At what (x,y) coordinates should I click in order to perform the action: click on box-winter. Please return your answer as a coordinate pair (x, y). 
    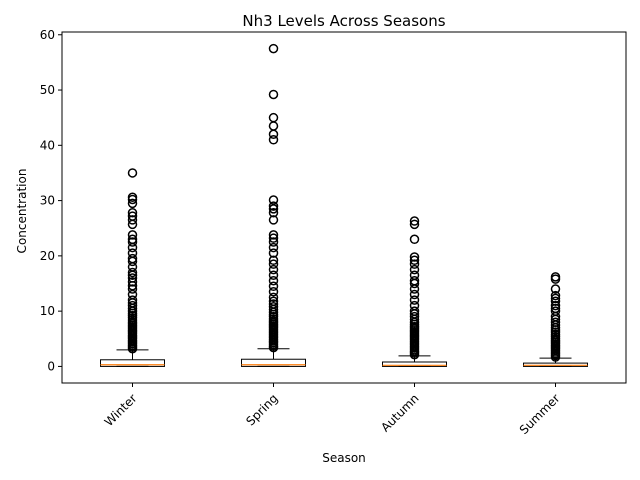
    Looking at the image, I should click on (132, 363).